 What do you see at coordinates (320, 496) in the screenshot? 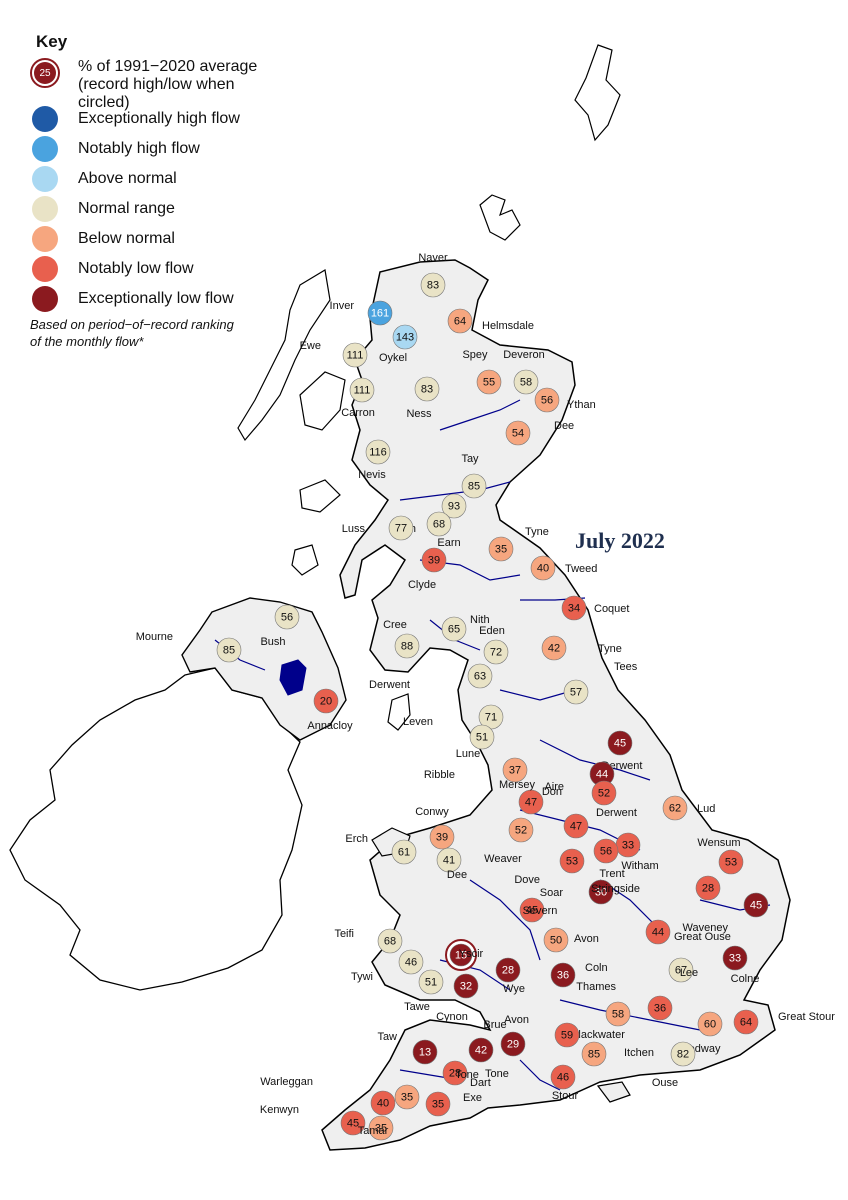
I see `mull-island` at bounding box center [320, 496].